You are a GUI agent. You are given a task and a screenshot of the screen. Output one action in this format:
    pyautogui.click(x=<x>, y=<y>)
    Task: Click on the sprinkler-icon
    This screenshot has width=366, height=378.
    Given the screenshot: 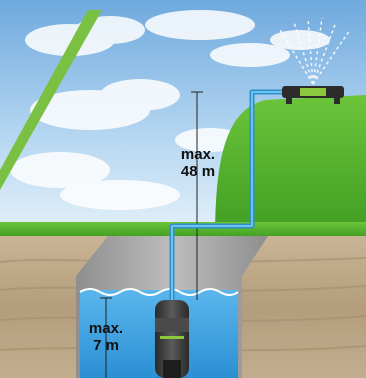 What is the action you would take?
    pyautogui.click(x=315, y=60)
    